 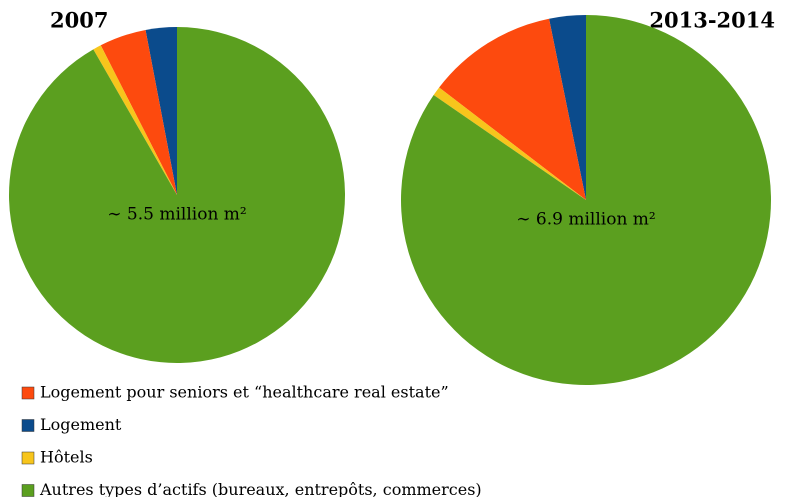 I want to click on legend-label: Logement, so click(x=81, y=424).